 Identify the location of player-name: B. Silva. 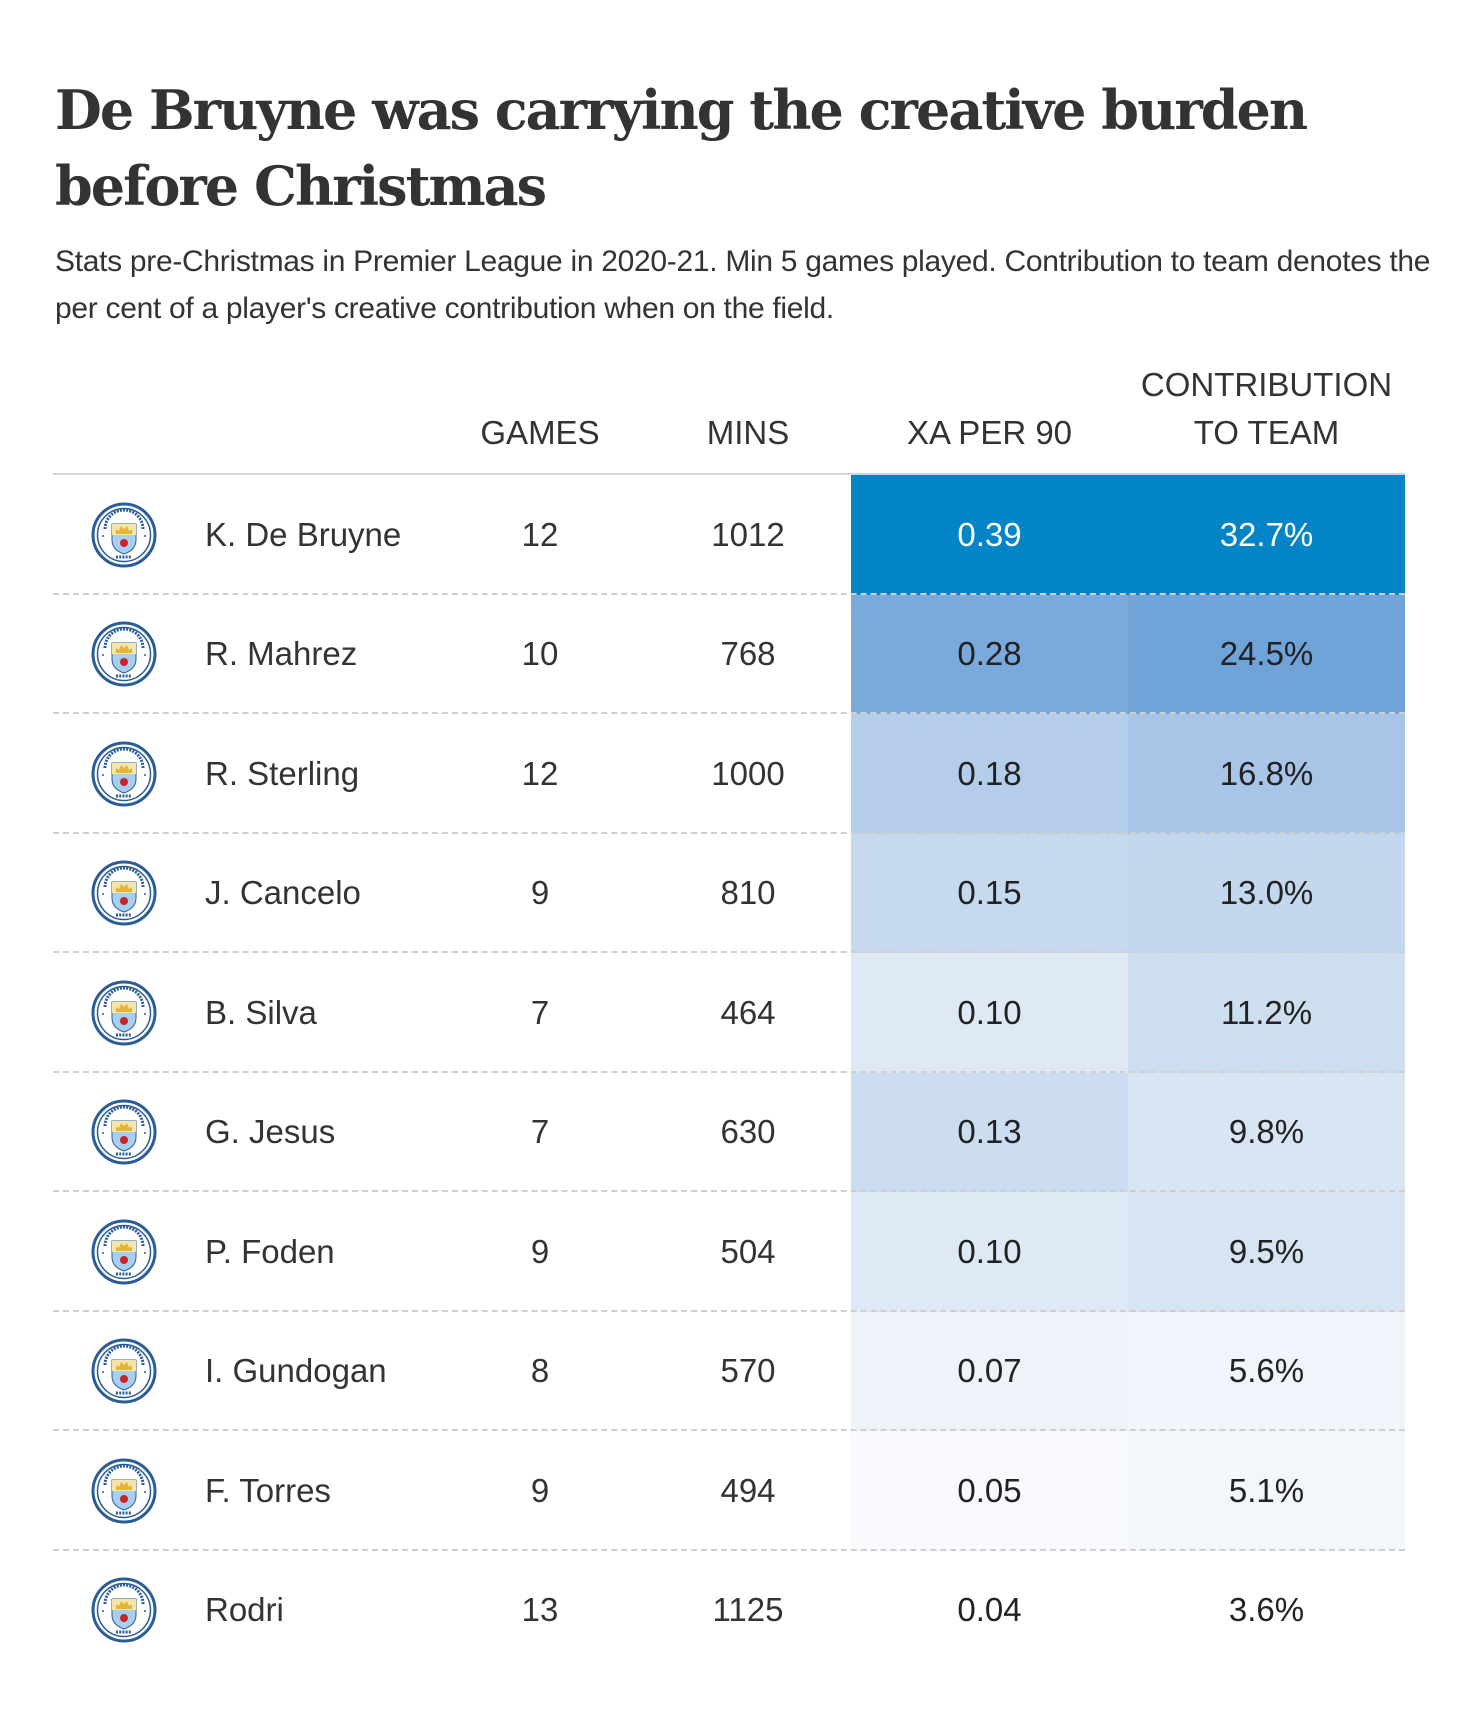
(261, 1012).